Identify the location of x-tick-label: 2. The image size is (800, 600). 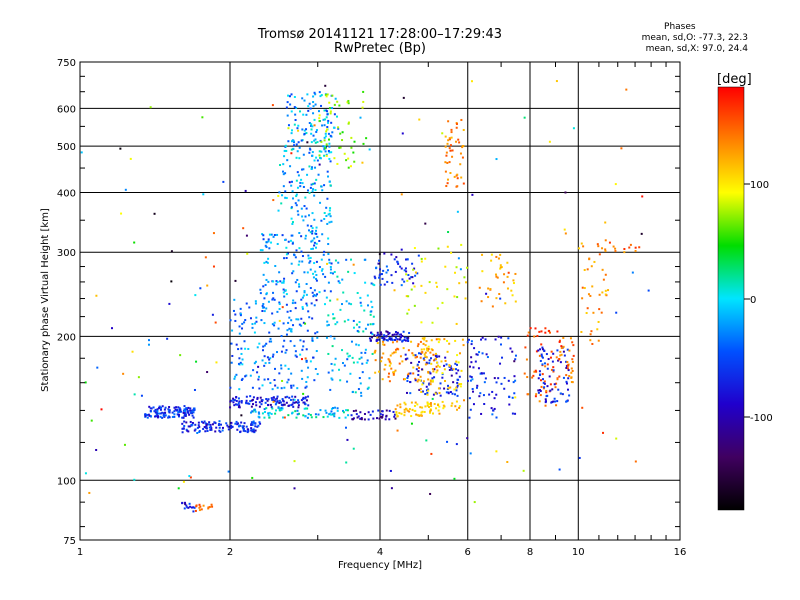
(230, 552).